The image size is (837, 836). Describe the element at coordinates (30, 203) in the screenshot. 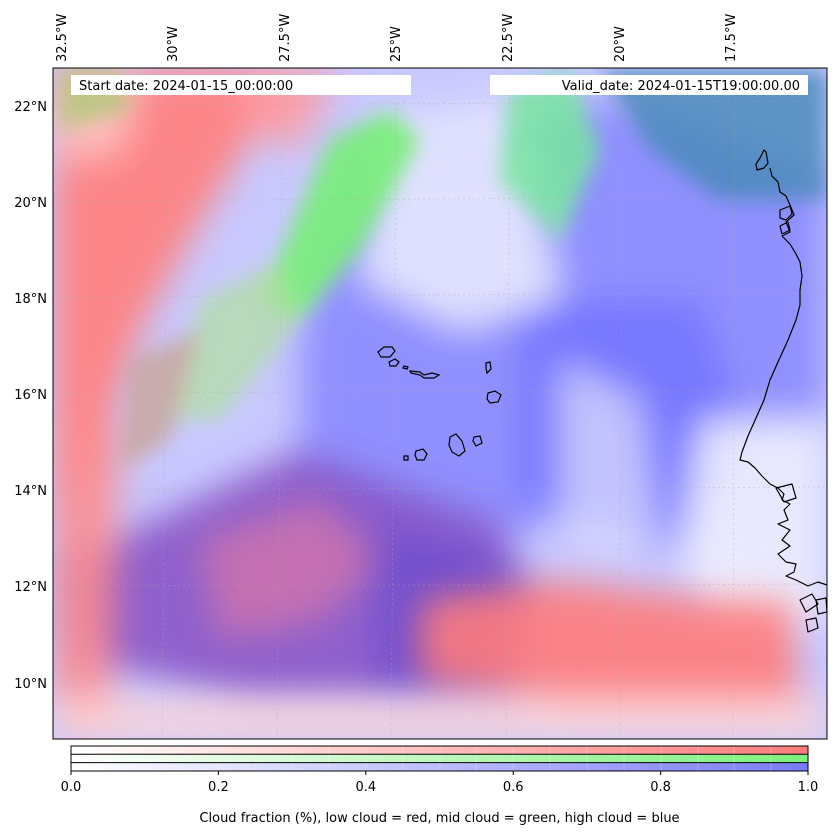

I see `lat-tick-label: 20°N` at that location.